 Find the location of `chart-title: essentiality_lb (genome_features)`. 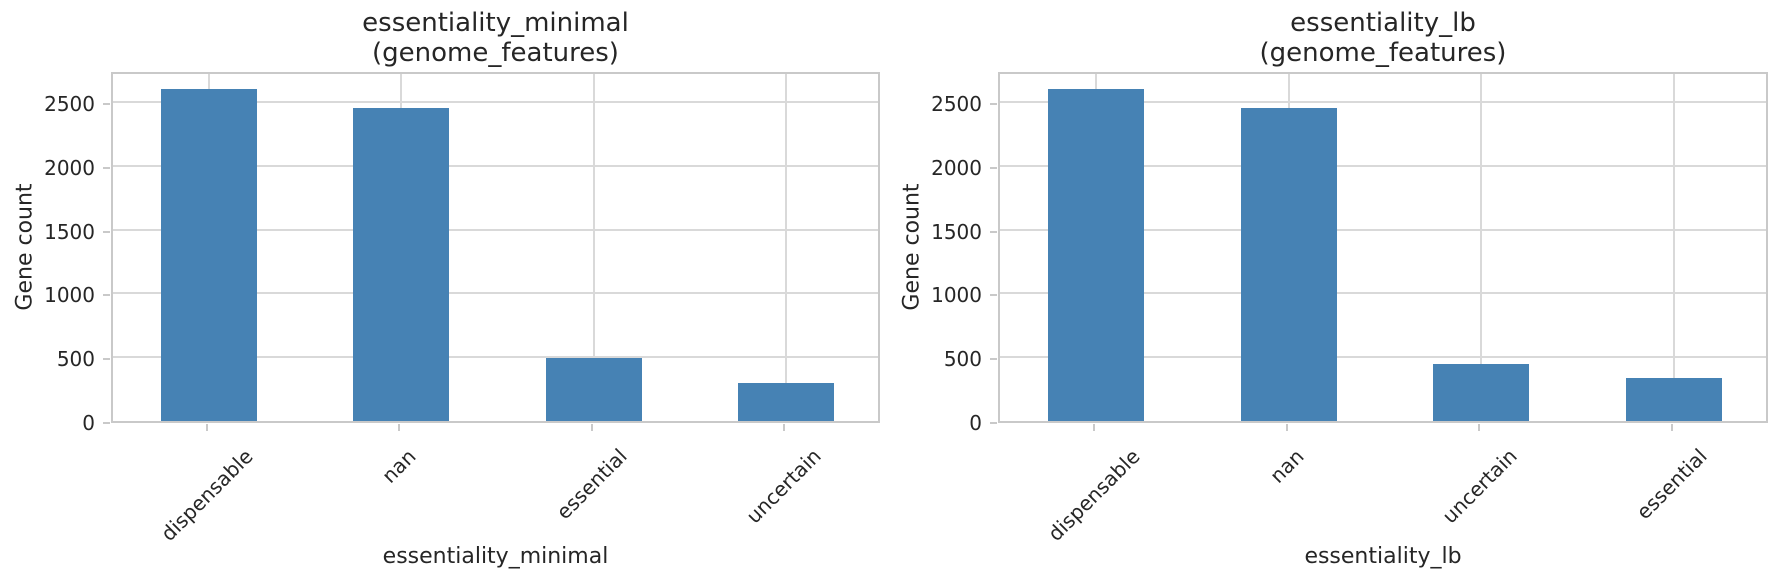

chart-title: essentiality_lb (genome_features) is located at coordinates (1383, 38).